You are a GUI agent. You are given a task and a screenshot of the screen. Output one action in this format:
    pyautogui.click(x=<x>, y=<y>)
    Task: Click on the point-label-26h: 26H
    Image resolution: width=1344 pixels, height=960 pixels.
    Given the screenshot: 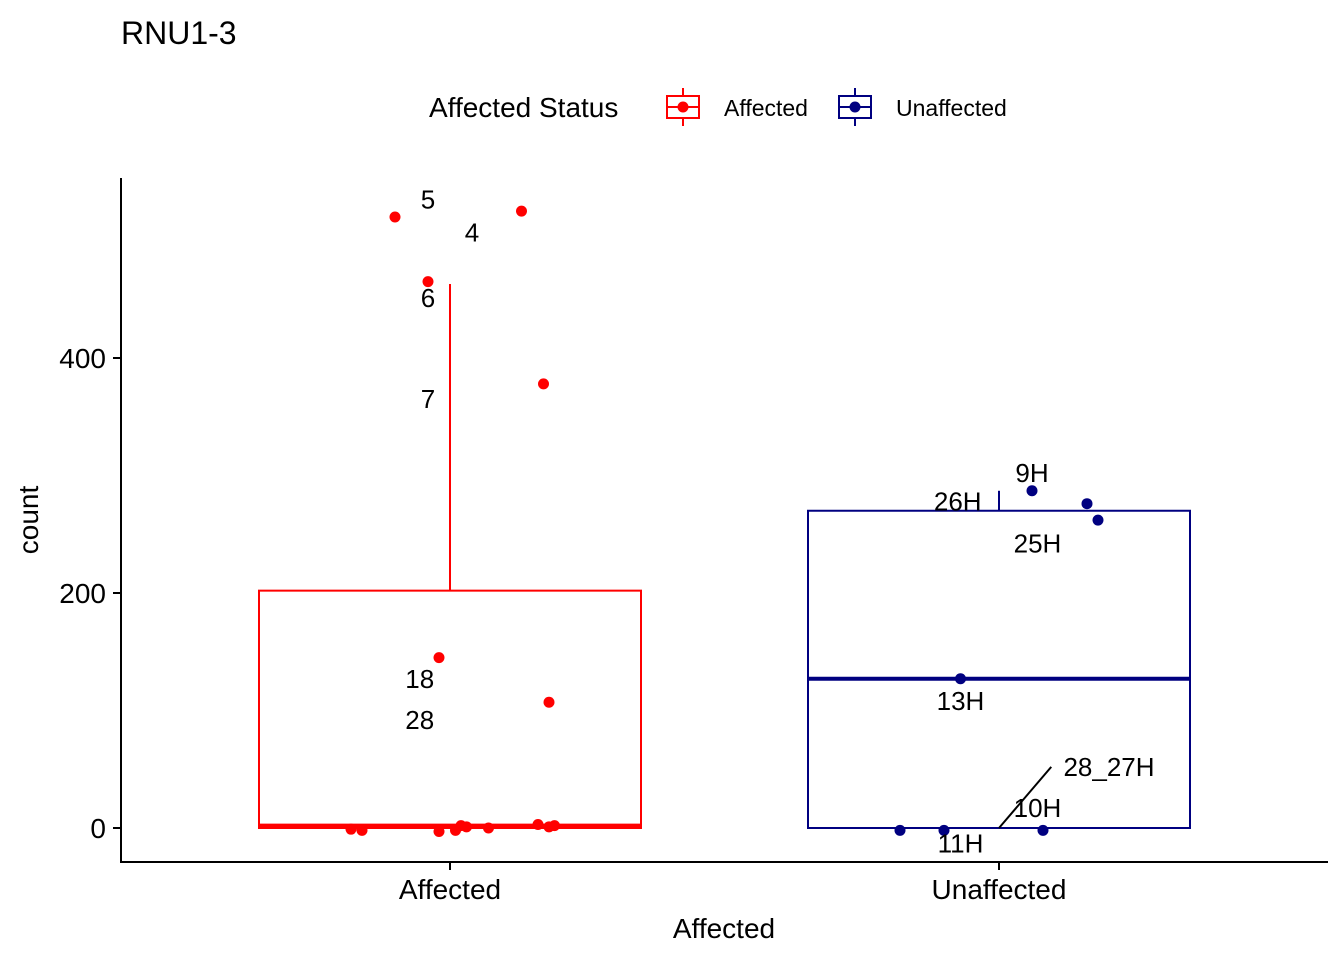 What is the action you would take?
    pyautogui.click(x=958, y=501)
    